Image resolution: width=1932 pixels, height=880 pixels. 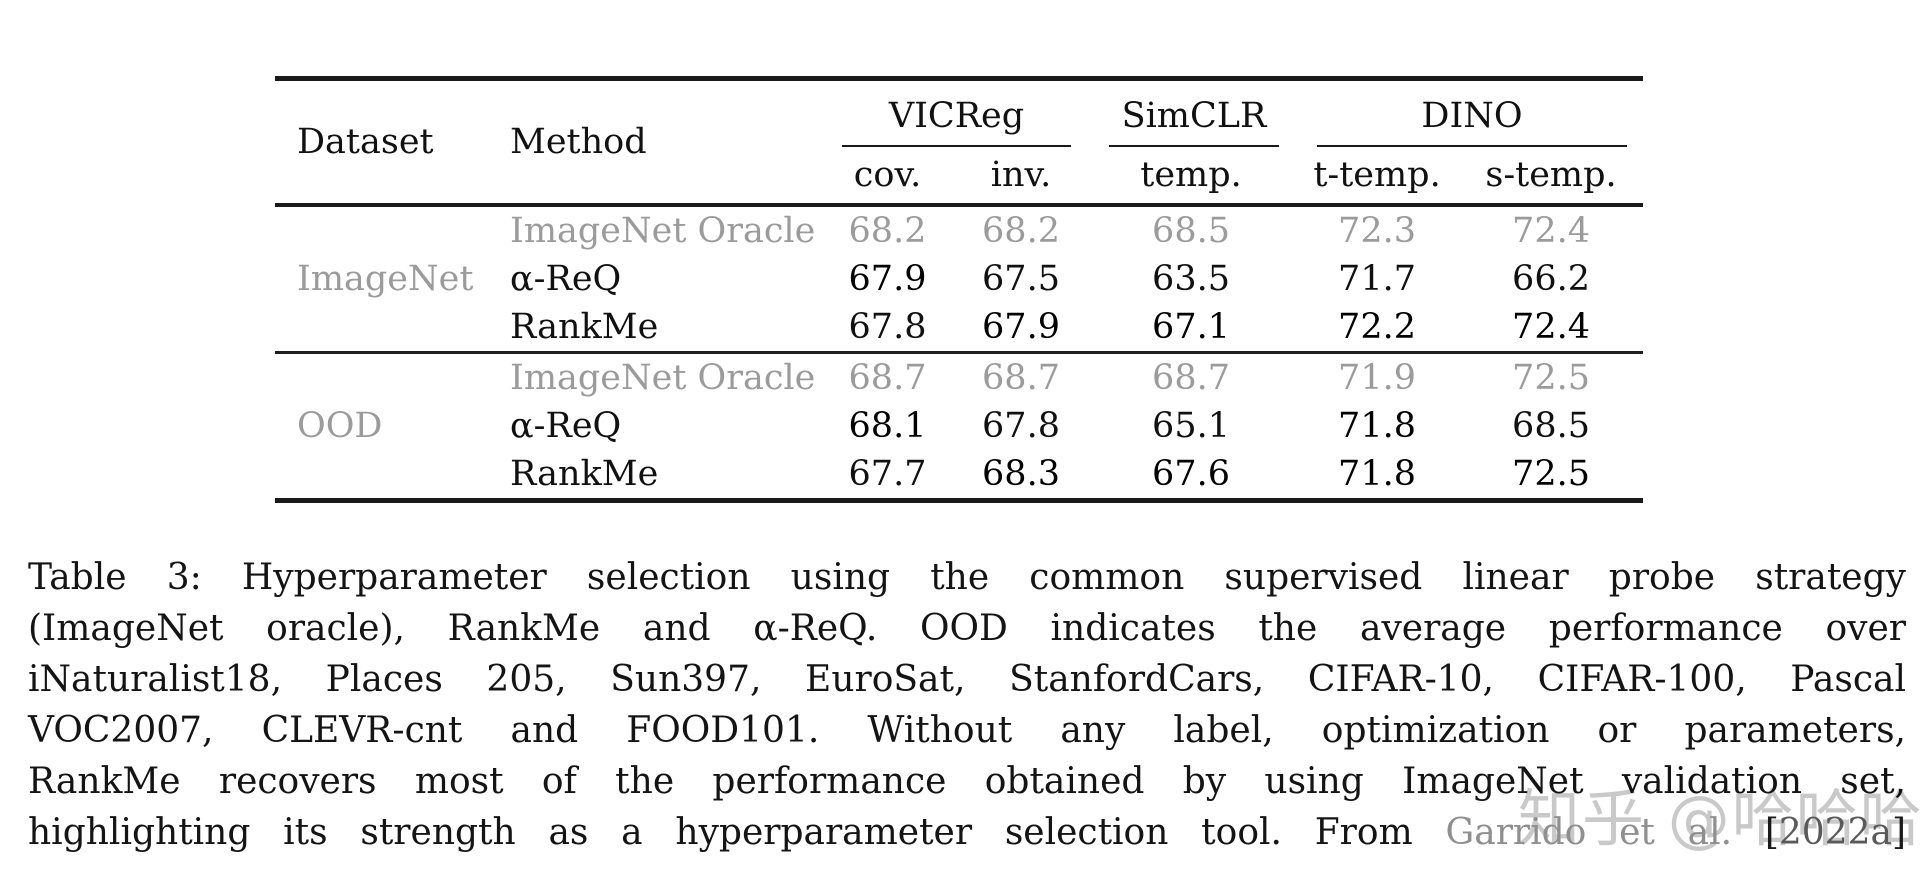 What do you see at coordinates (1898, 832) in the screenshot?
I see `citation-bracket-close: ]` at bounding box center [1898, 832].